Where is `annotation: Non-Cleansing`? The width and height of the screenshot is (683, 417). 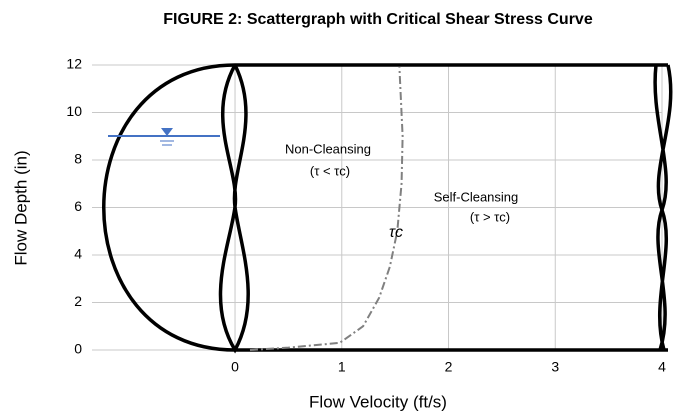 annotation: Non-Cleansing is located at coordinates (328, 148).